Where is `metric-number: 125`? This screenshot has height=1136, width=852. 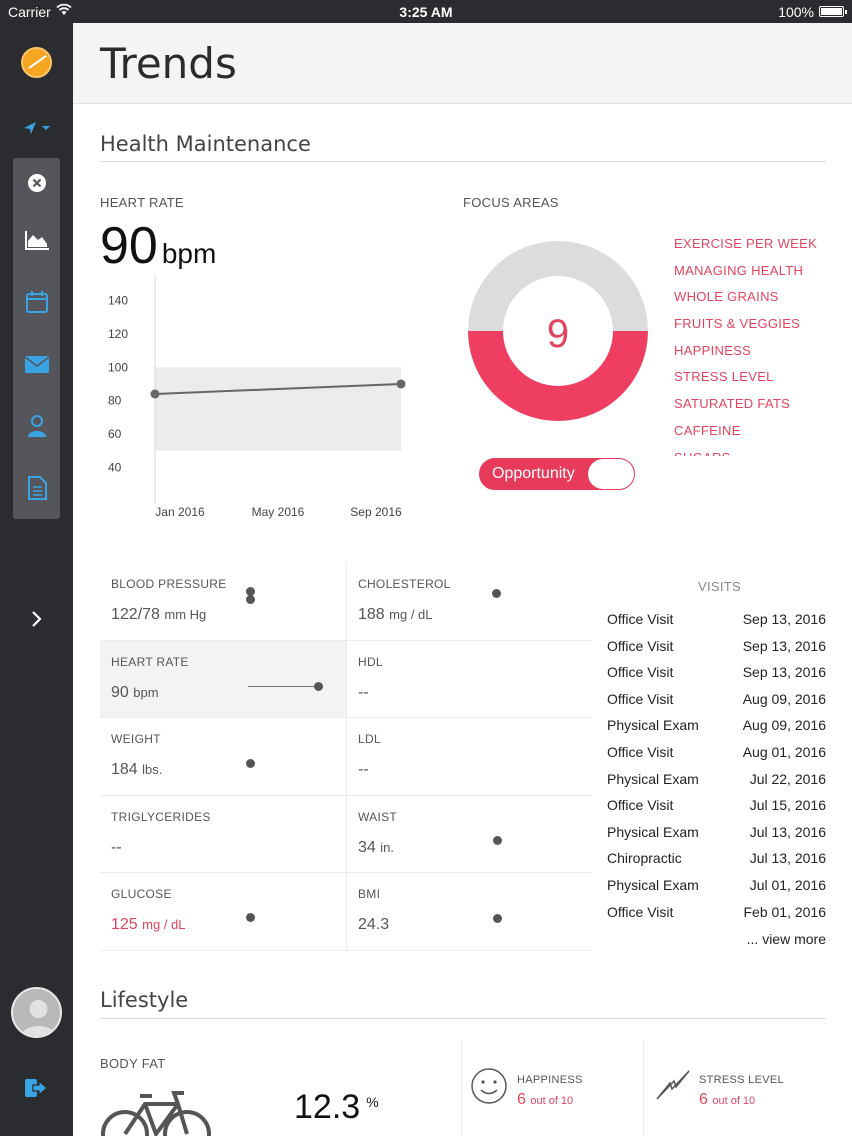
metric-number: 125 is located at coordinates (124, 925).